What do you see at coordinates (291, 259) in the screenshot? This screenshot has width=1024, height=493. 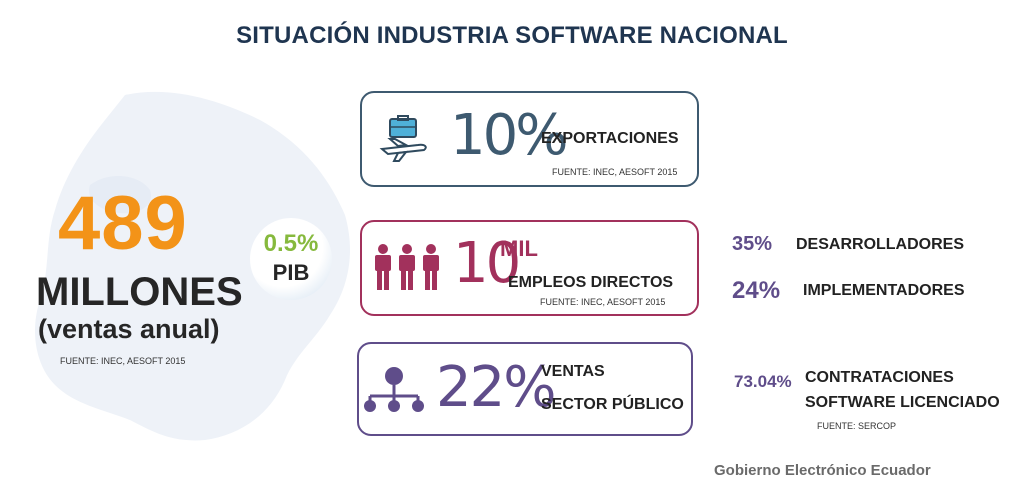 I see `pib-bubble` at bounding box center [291, 259].